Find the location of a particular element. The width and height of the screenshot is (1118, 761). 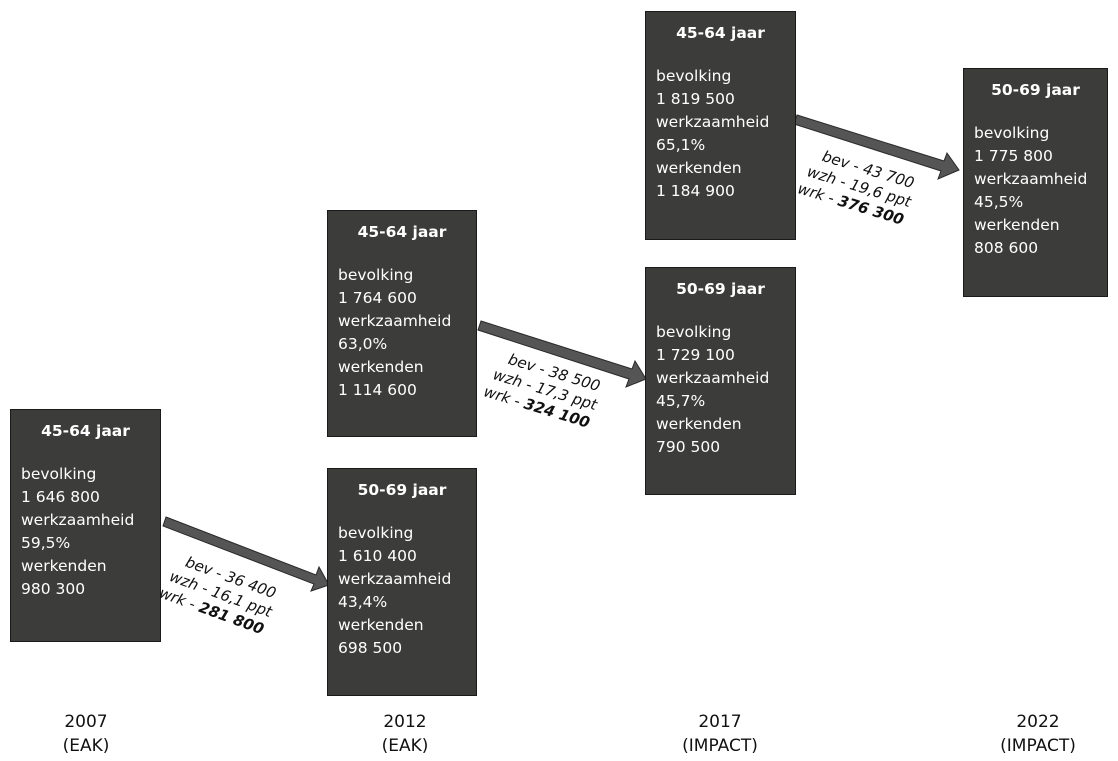

population-value: 1 646 800 is located at coordinates (60, 497).